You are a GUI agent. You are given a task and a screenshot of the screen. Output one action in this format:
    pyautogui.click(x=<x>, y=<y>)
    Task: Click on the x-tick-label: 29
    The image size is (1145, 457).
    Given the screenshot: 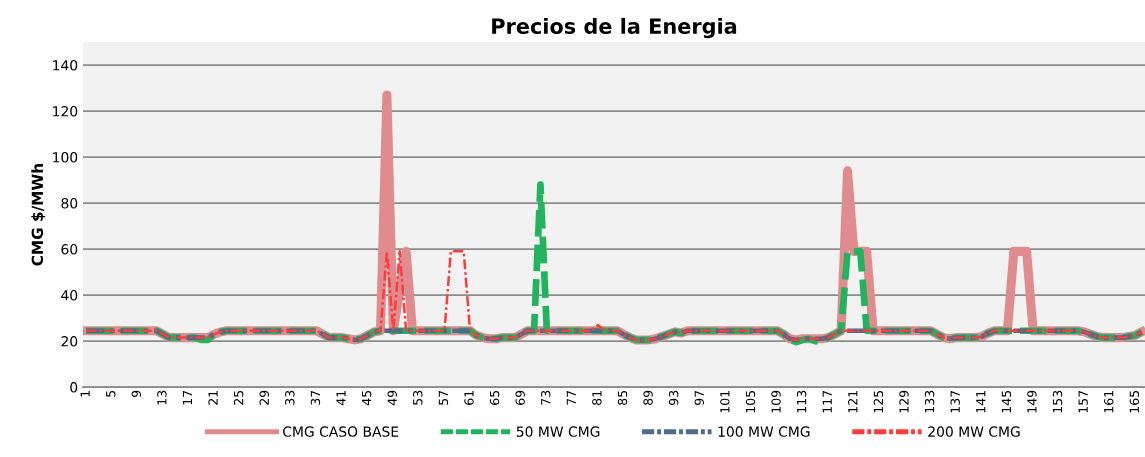 What is the action you would take?
    pyautogui.click(x=264, y=397)
    